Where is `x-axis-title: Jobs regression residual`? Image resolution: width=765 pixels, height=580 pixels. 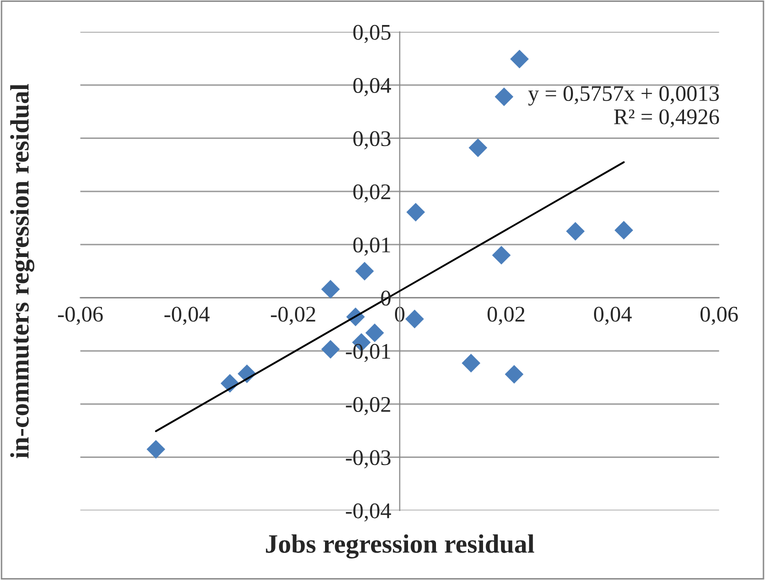
x-axis-title: Jobs regression residual is located at coordinates (400, 546).